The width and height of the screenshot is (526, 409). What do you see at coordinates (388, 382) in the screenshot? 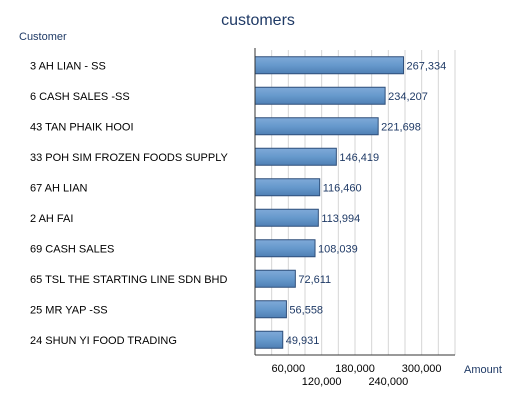
I see `x-tick-label: 240,000` at bounding box center [388, 382].